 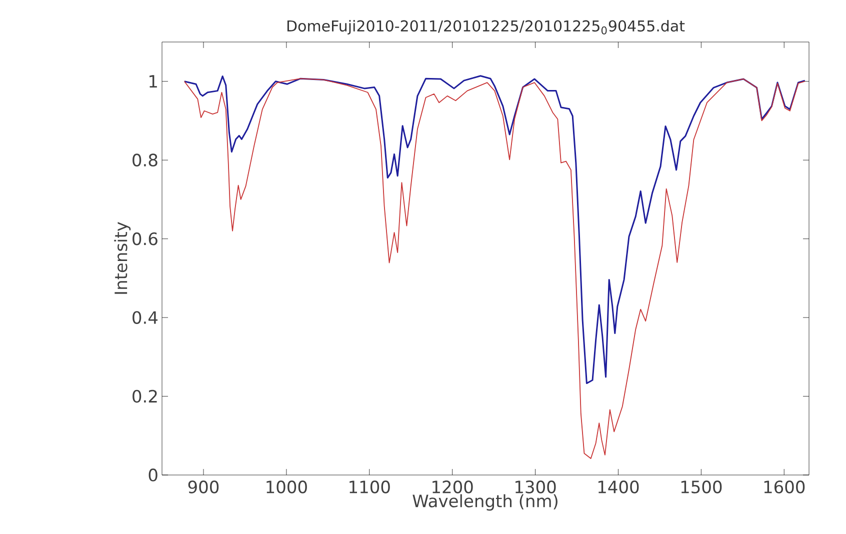 What do you see at coordinates (536, 487) in the screenshot?
I see `x-tick-label: 1300` at bounding box center [536, 487].